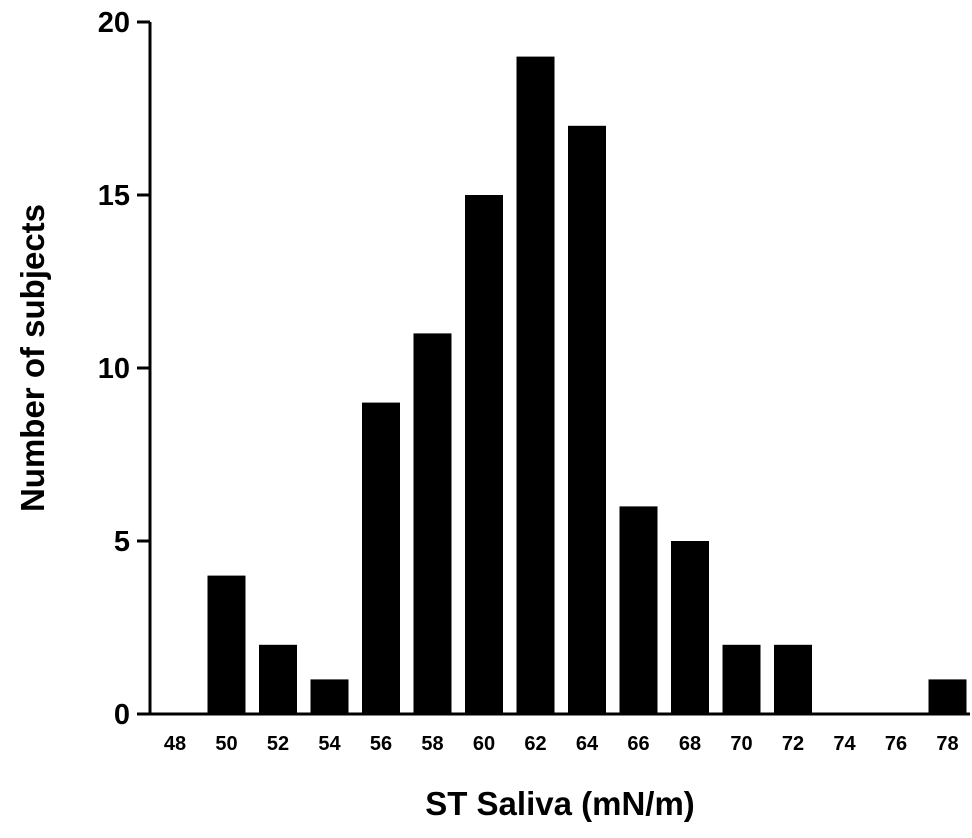 This screenshot has height=838, width=972. I want to click on y-tick-label: 5, so click(122, 542).